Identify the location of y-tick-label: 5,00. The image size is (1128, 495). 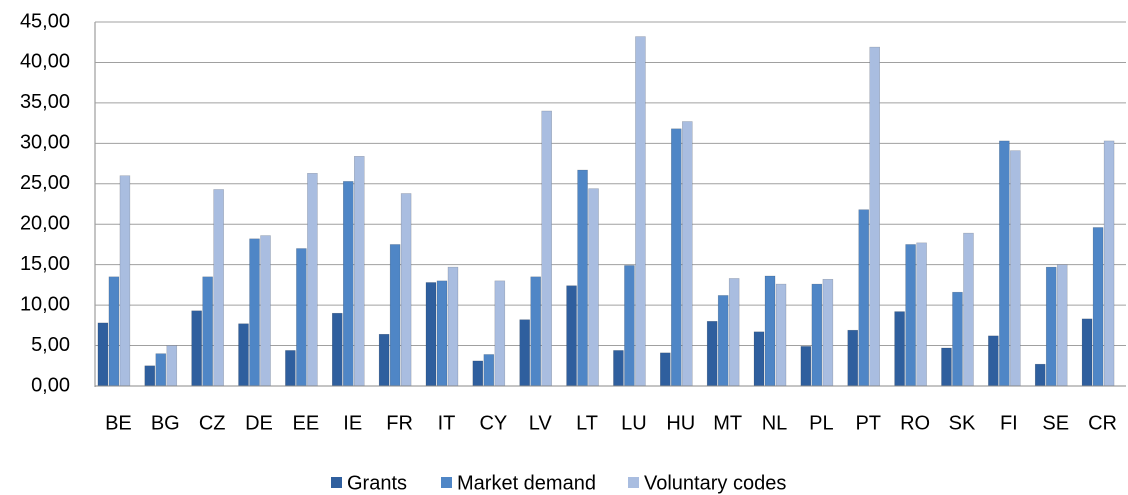
(50, 345).